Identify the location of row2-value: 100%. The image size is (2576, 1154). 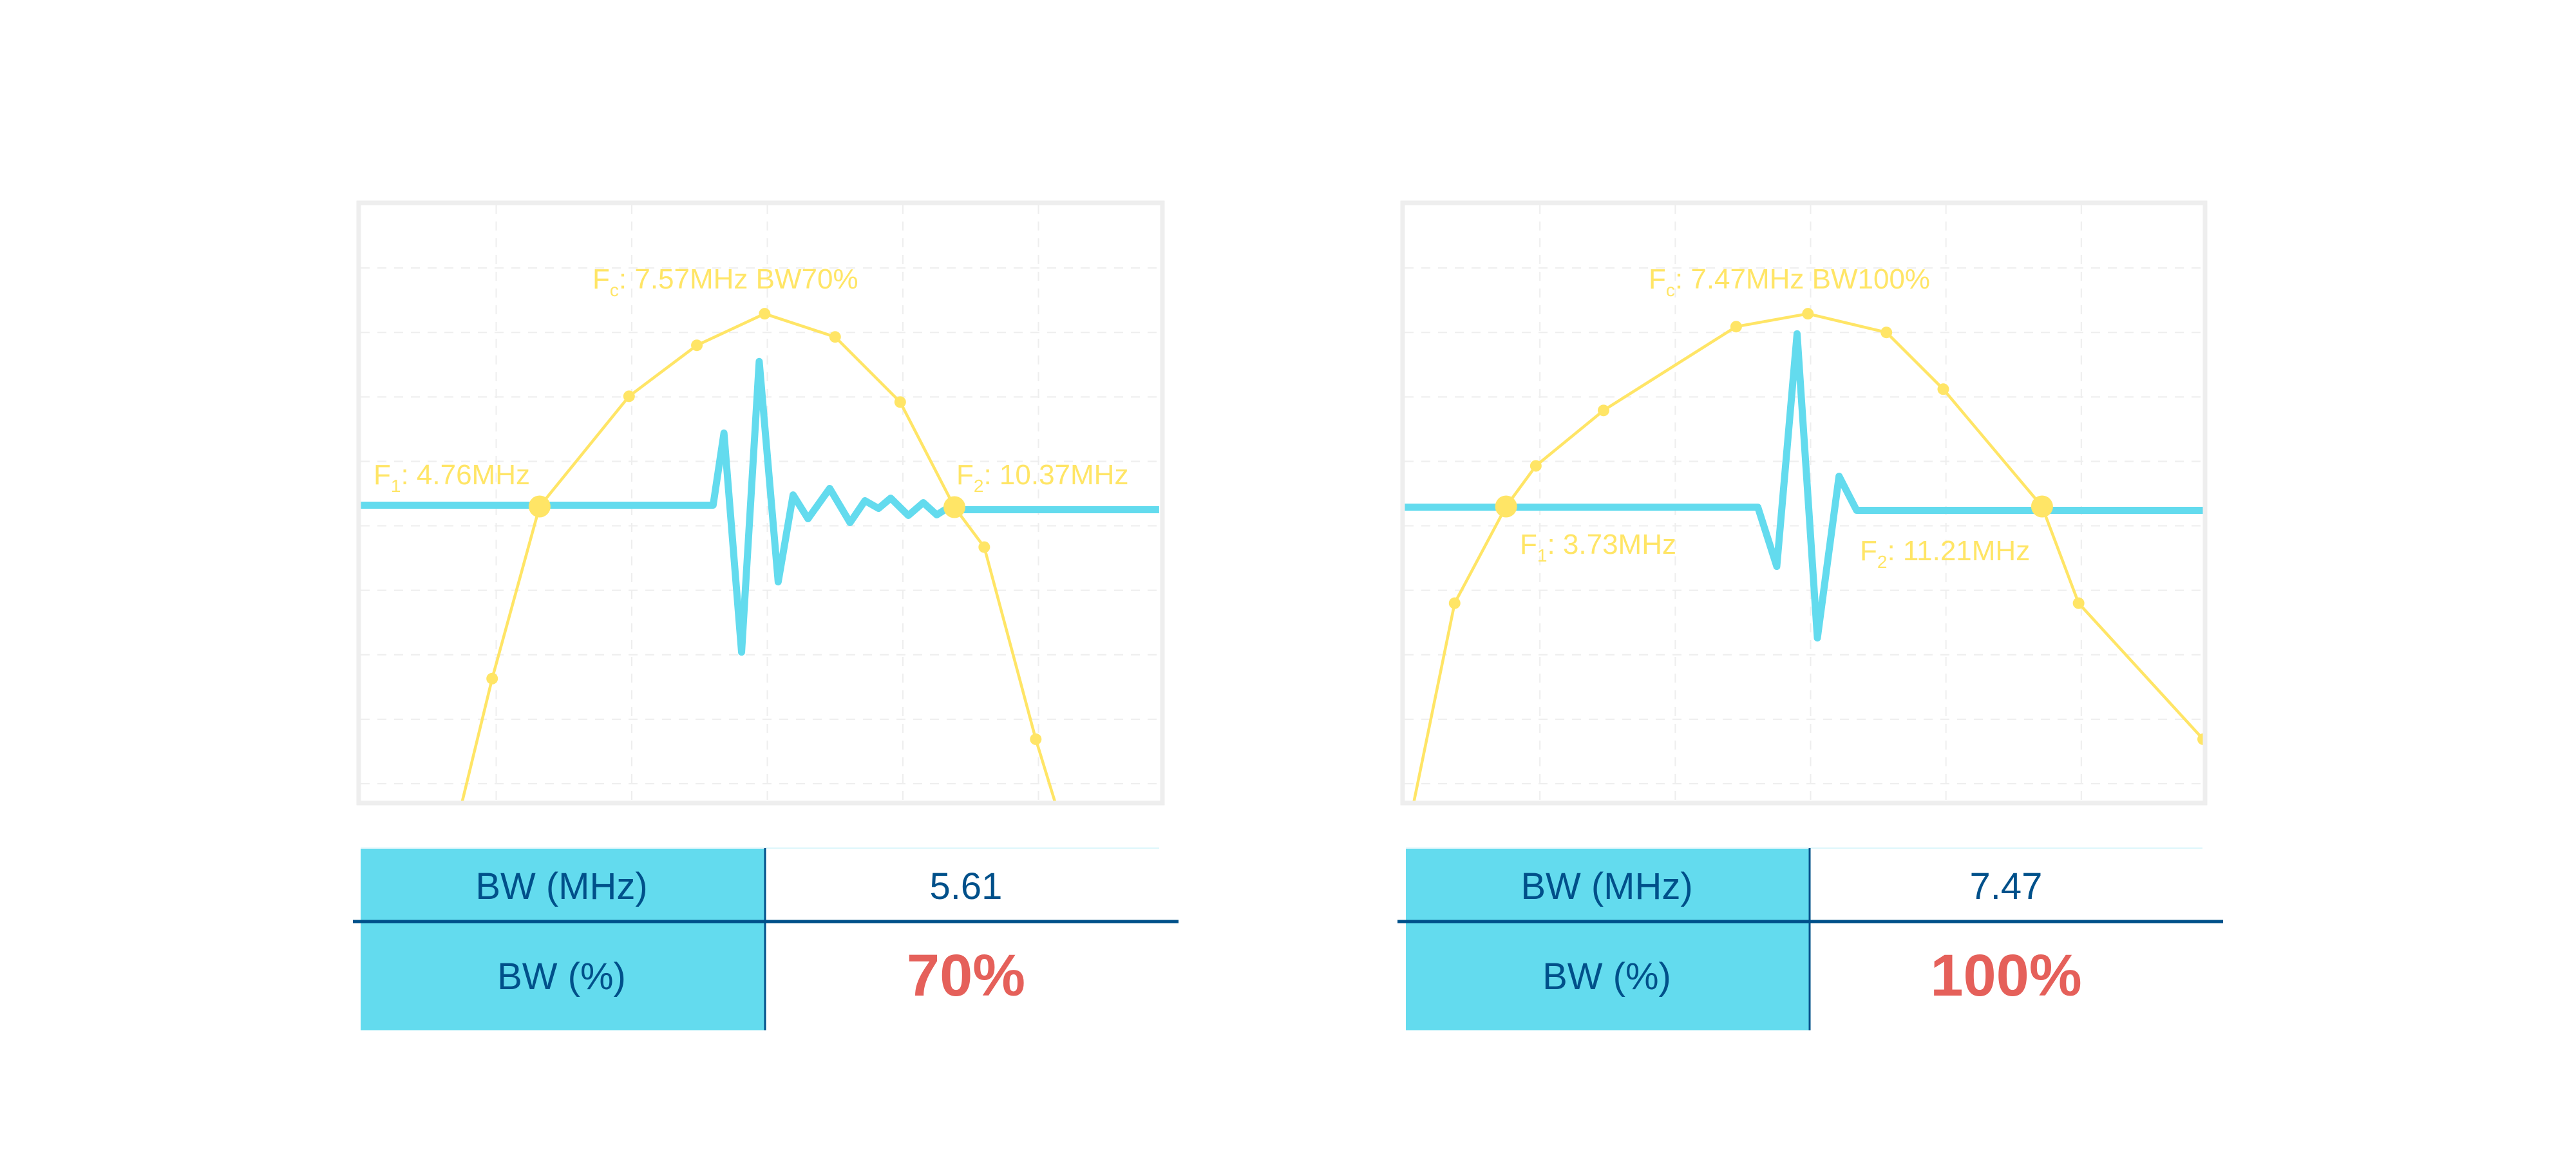
(2006, 975).